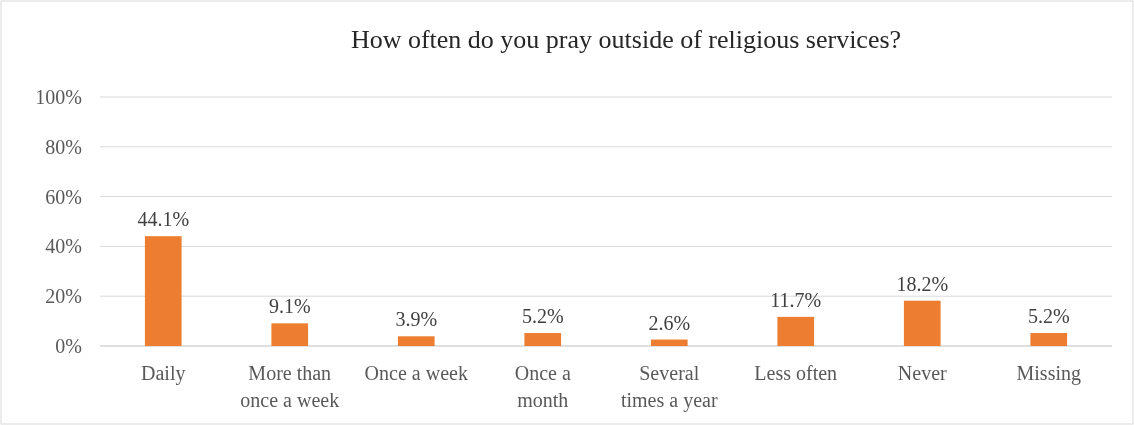  I want to click on y-tick-label: 80%, so click(63, 146).